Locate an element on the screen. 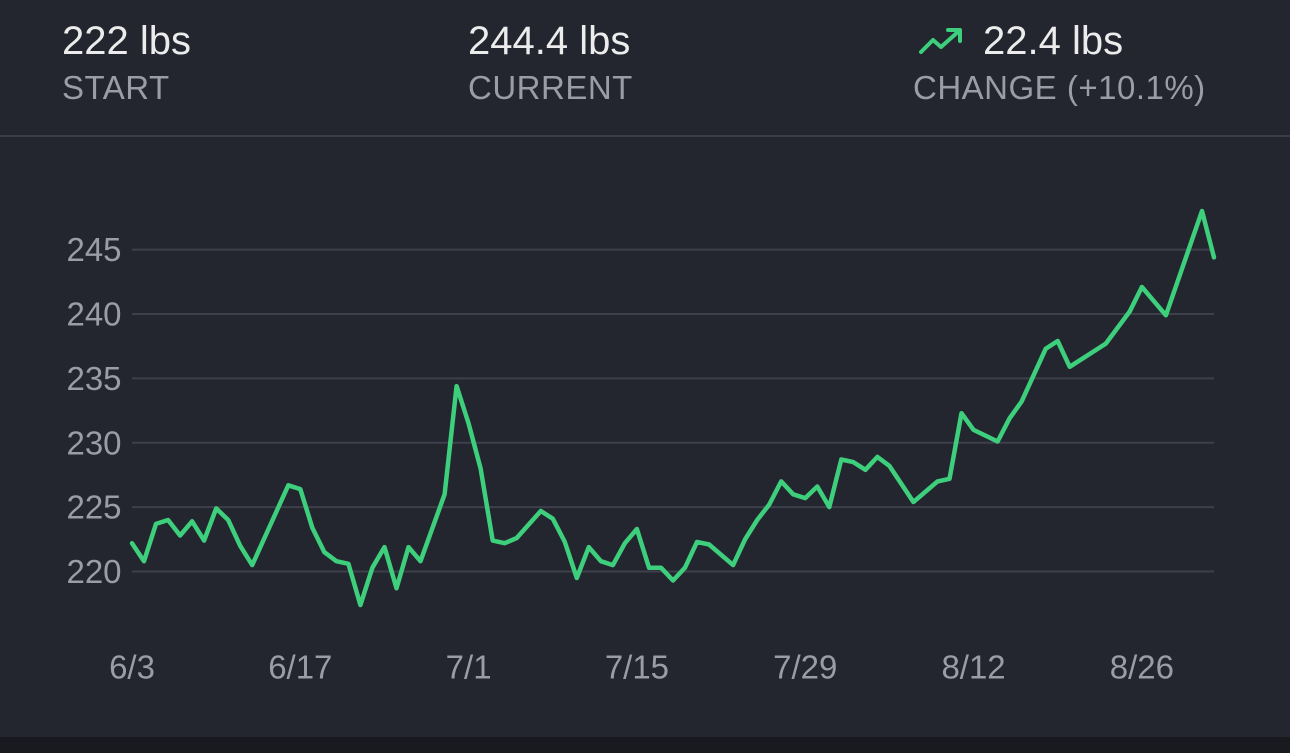 The width and height of the screenshot is (1290, 753). change-value-row: 22.4 lbs is located at coordinates (1059, 41).